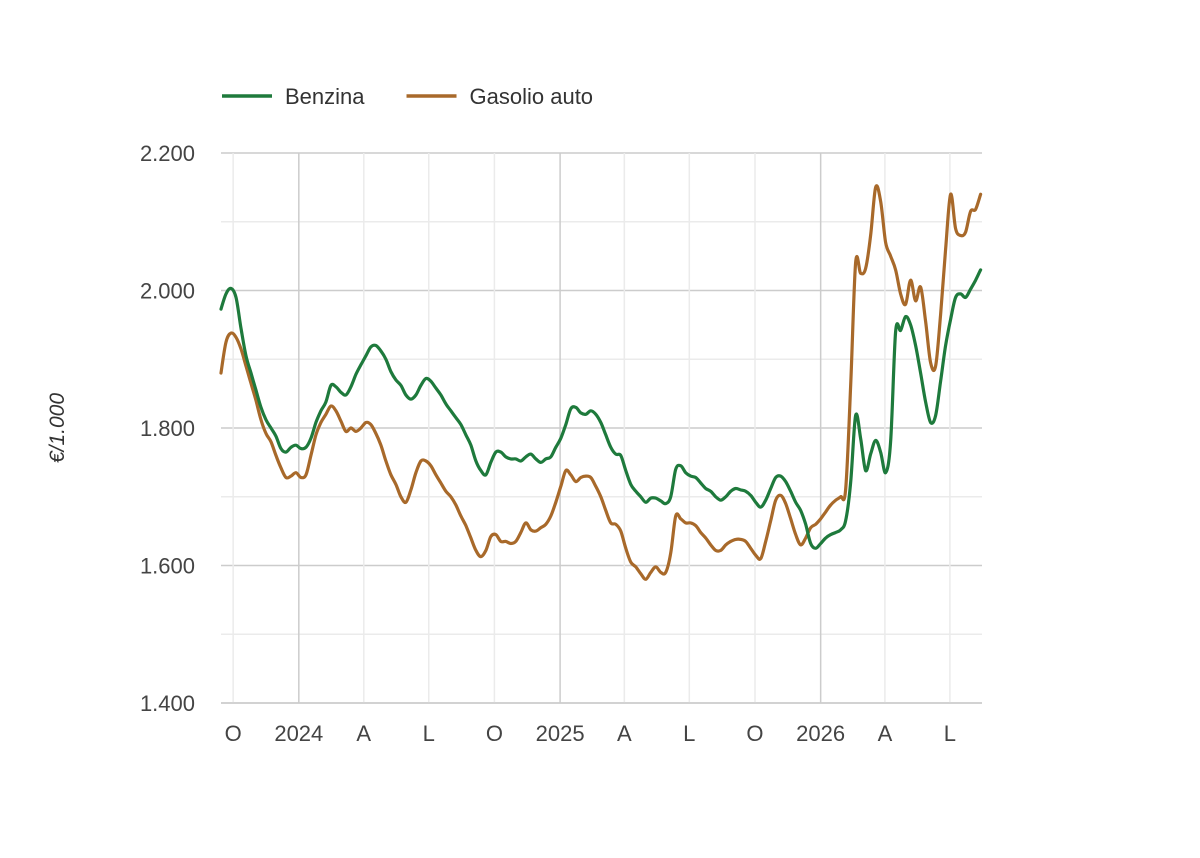 This screenshot has height=858, width=1200. I want to click on y-axis: 1.400 1.600 1.800 2.000 2.200, so click(167, 428).